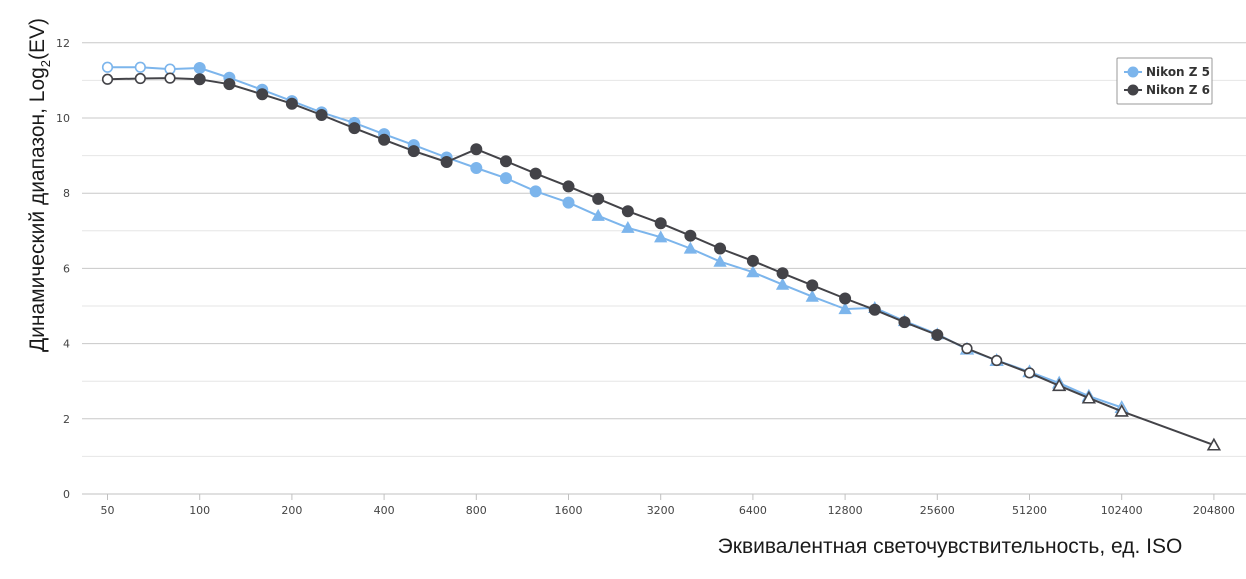 The height and width of the screenshot is (579, 1246). Describe the element at coordinates (476, 510) in the screenshot. I see `x-tick-label: 800` at that location.